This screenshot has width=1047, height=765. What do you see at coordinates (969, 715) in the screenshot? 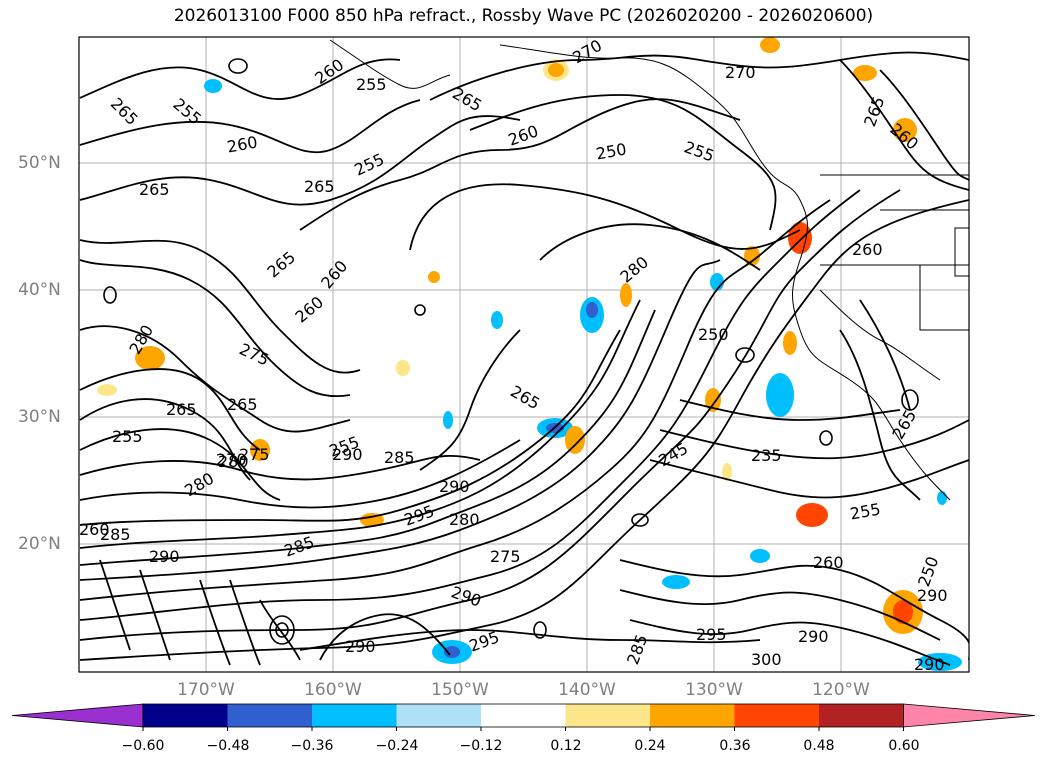
I see `colorbar-extend-max` at bounding box center [969, 715].